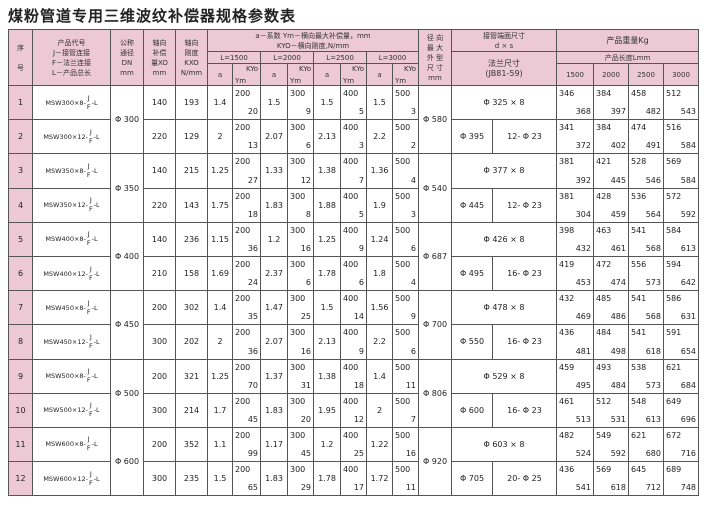  What do you see at coordinates (575, 376) in the screenshot?
I see `weight-cell: 459 495` at bounding box center [575, 376].